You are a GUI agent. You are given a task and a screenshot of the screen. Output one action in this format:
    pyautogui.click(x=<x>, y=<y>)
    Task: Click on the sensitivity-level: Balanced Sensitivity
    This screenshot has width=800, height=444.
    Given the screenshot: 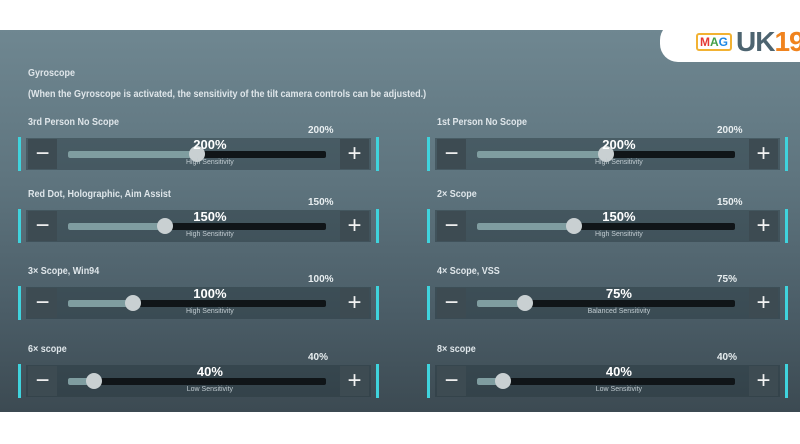 What is the action you would take?
    pyautogui.click(x=619, y=311)
    